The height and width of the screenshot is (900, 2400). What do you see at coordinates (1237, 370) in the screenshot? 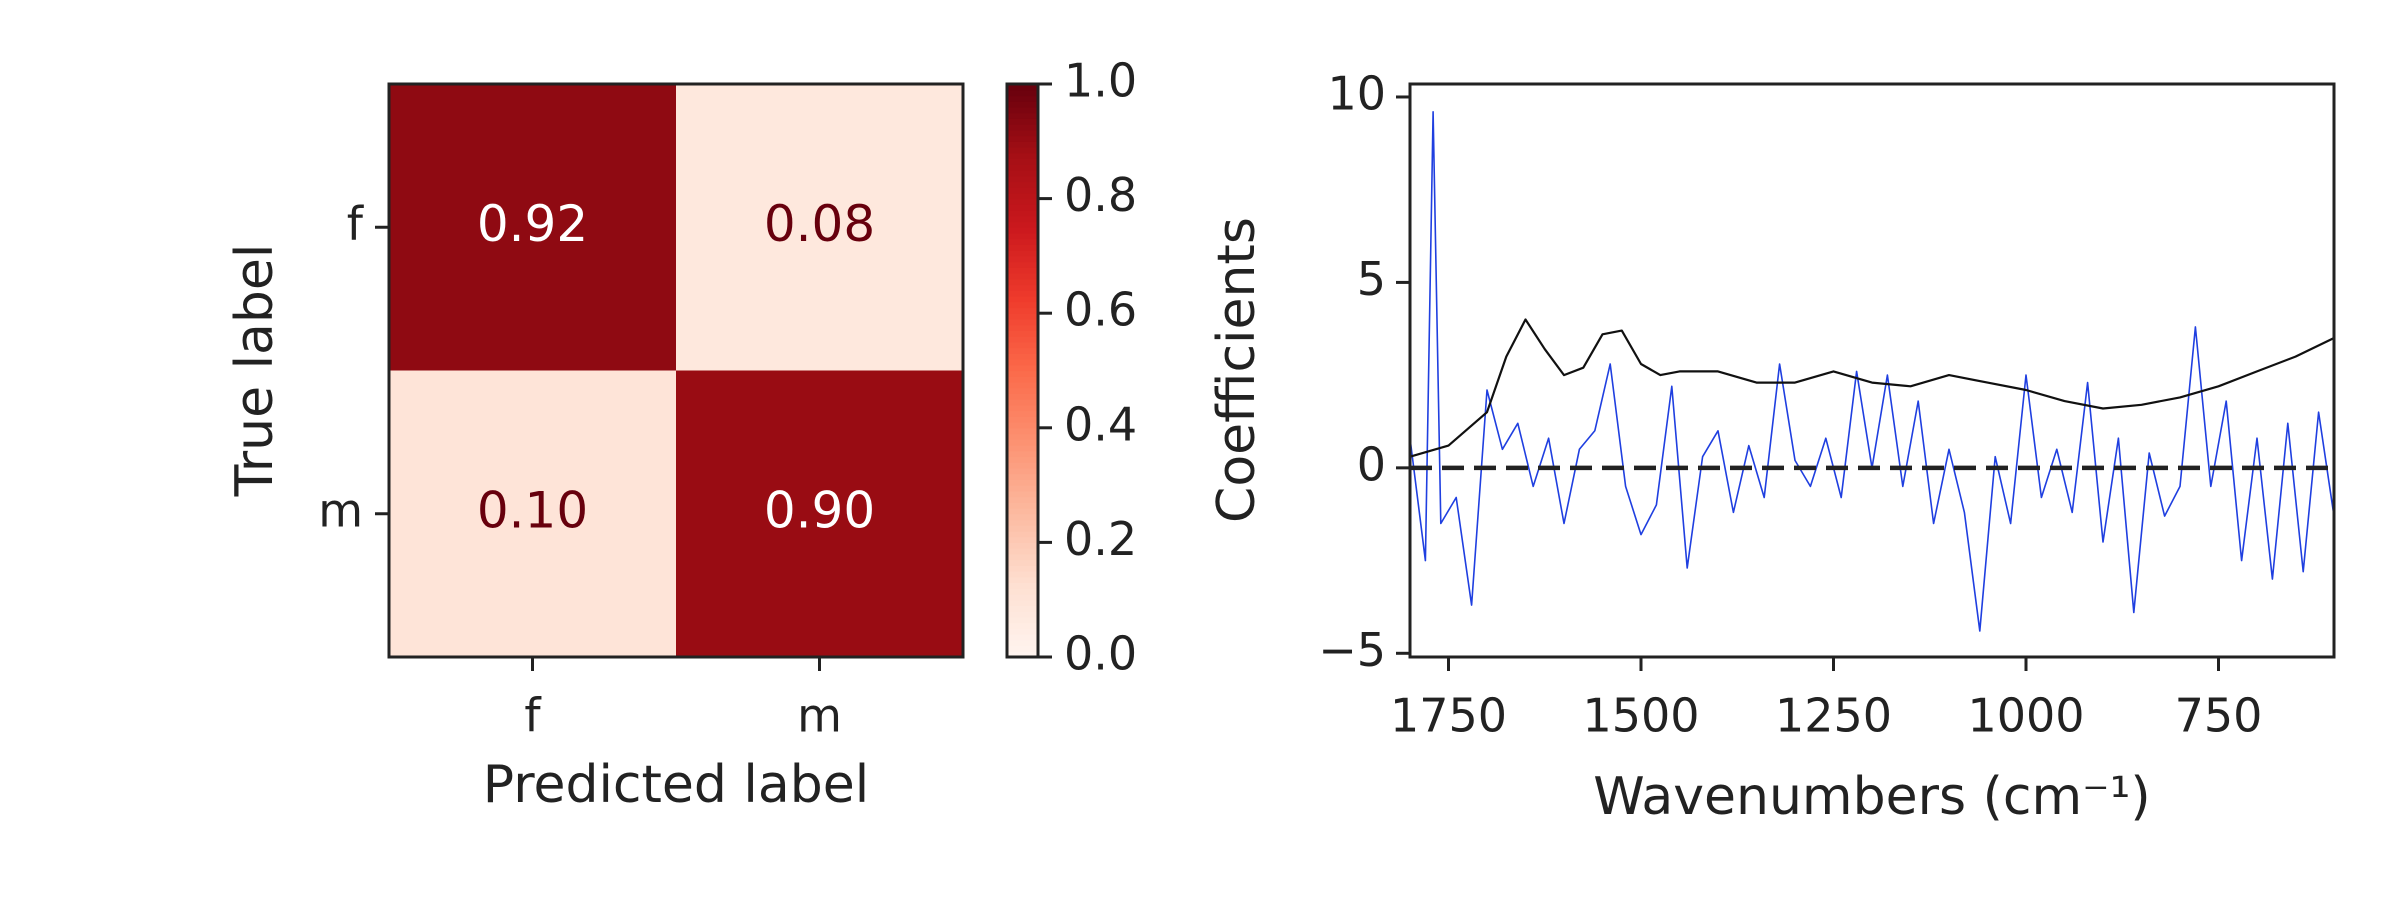
I see `y-axis-label: Coefficients` at bounding box center [1237, 370].